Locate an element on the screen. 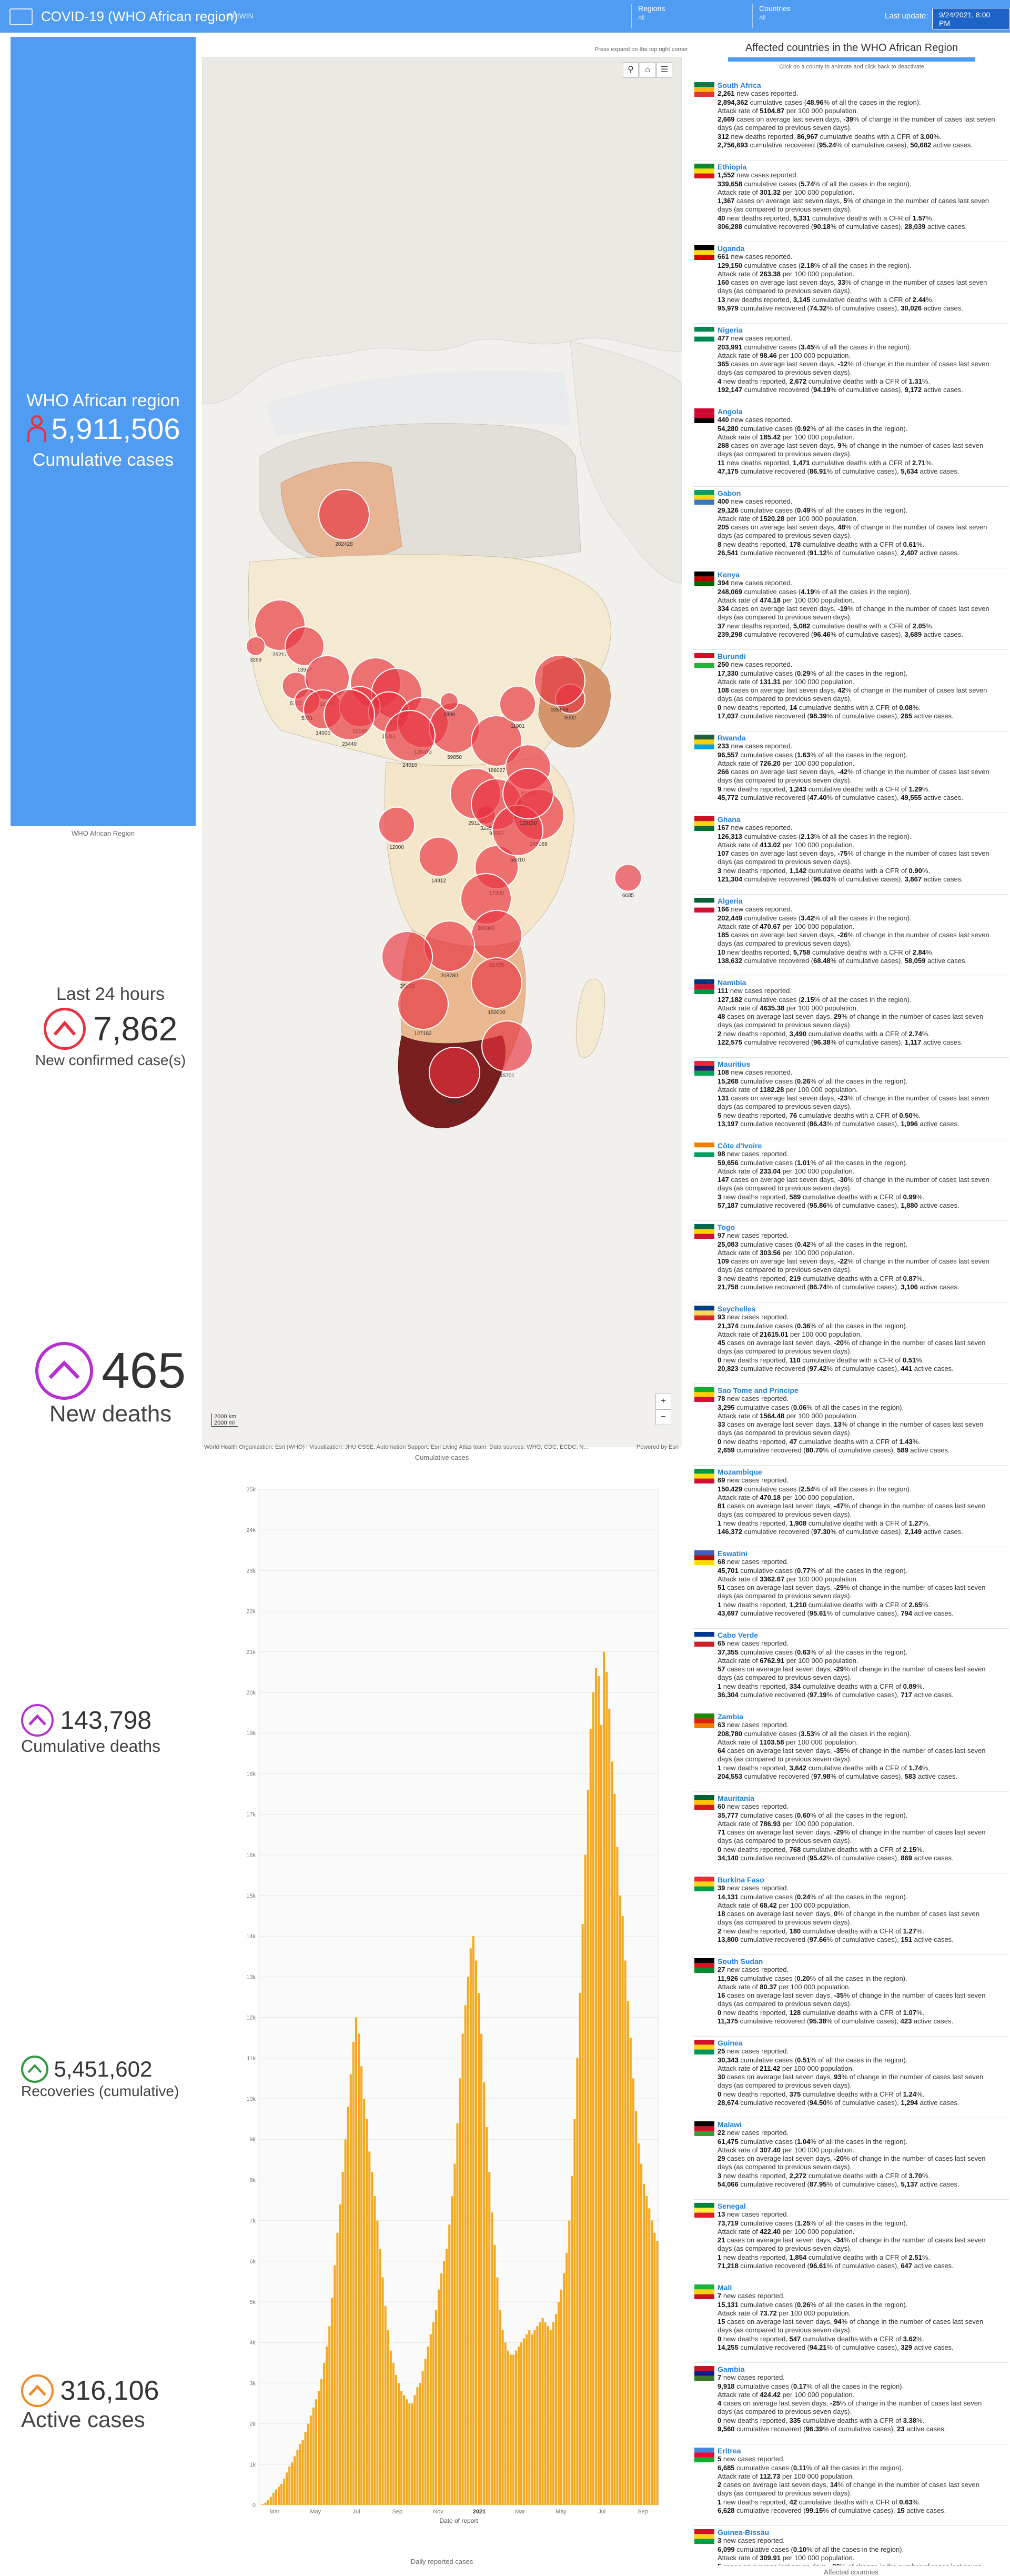 This screenshot has width=1010, height=2576. country-name: Guinea-Bissau is located at coordinates (744, 2532).